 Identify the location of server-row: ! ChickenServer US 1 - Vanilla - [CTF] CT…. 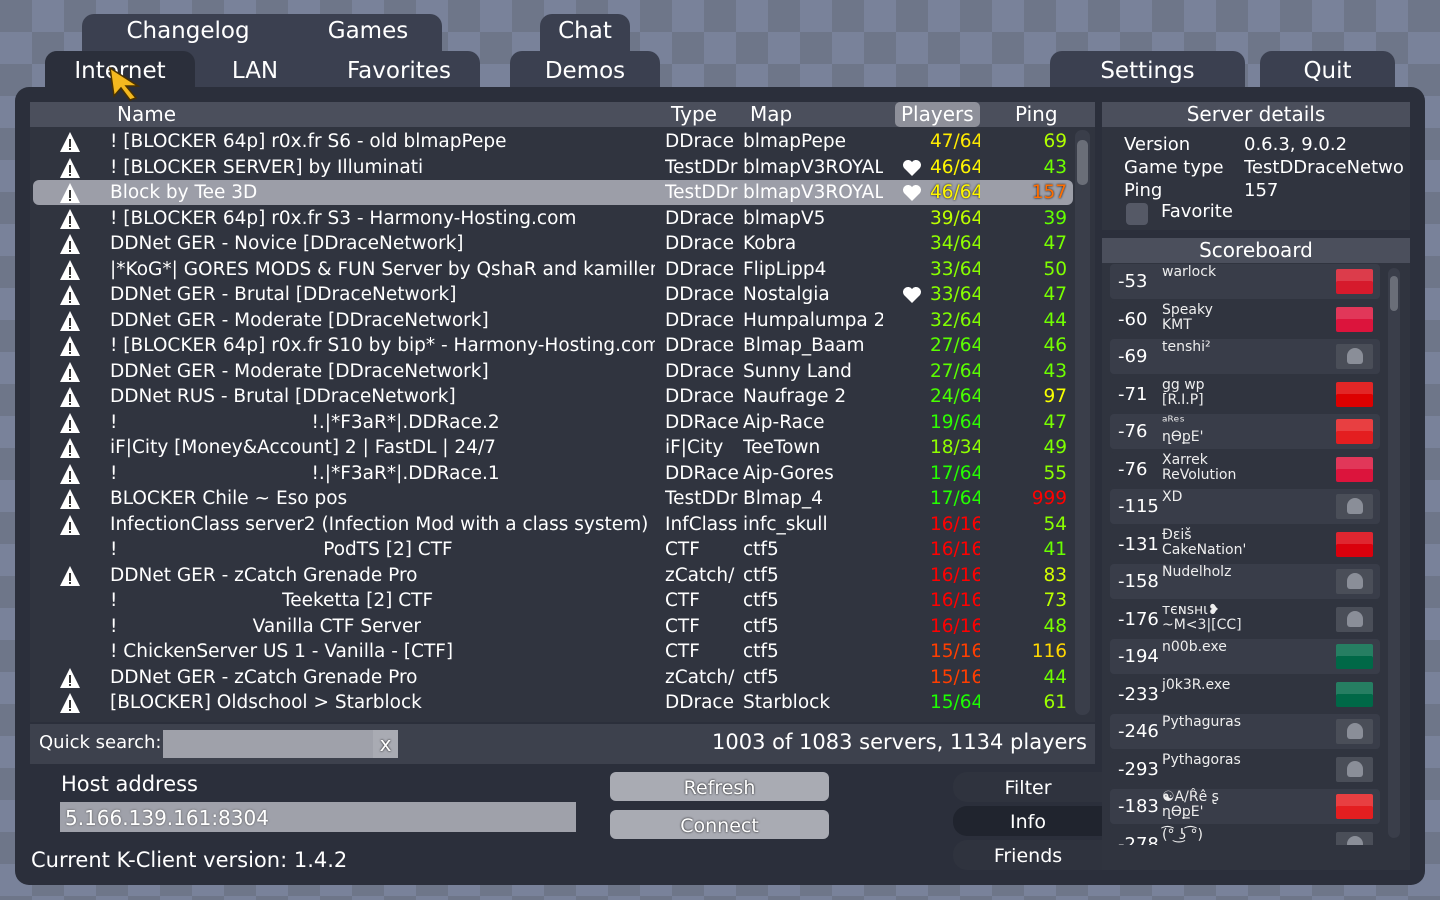
(550, 651).